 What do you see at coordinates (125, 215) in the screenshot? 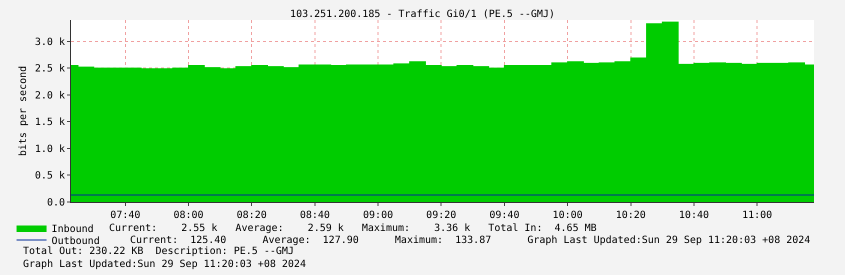
I see `x-tick-label: 07:40` at bounding box center [125, 215].